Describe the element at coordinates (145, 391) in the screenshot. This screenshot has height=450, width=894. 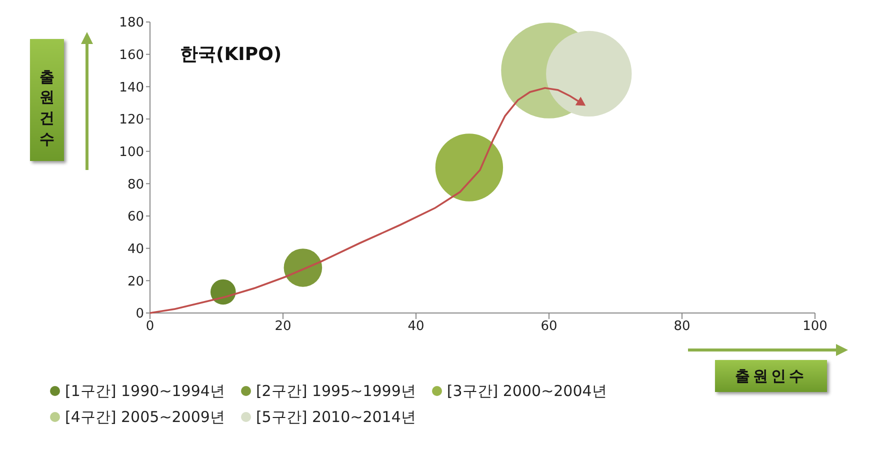
I see `legend-label: [1구간] 1990~1994년` at that location.